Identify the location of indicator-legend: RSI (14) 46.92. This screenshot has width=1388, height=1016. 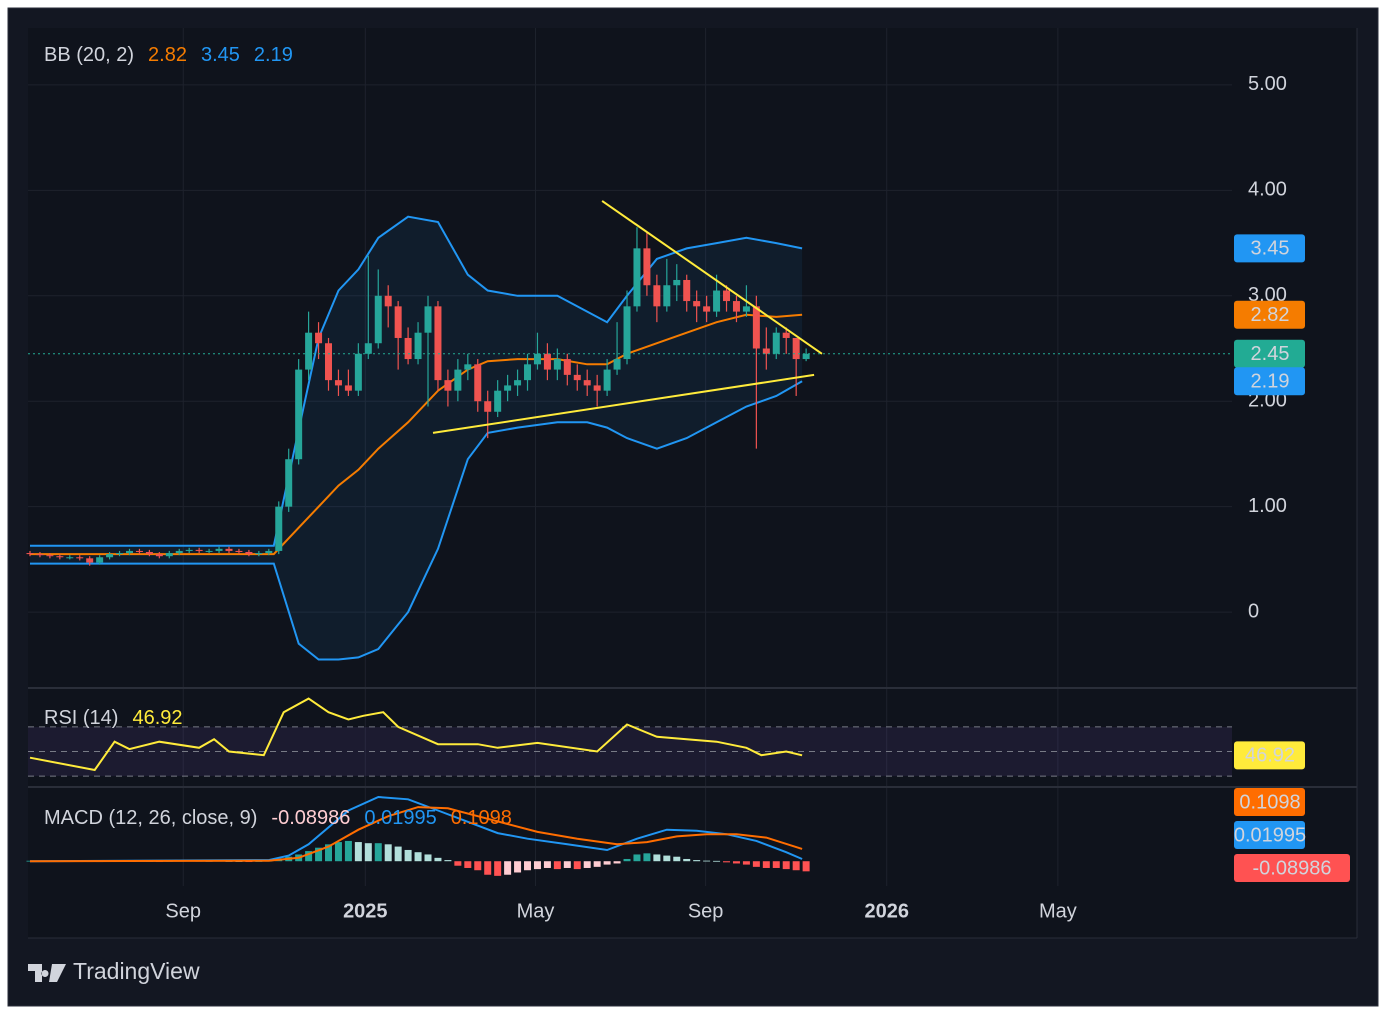
(113, 718).